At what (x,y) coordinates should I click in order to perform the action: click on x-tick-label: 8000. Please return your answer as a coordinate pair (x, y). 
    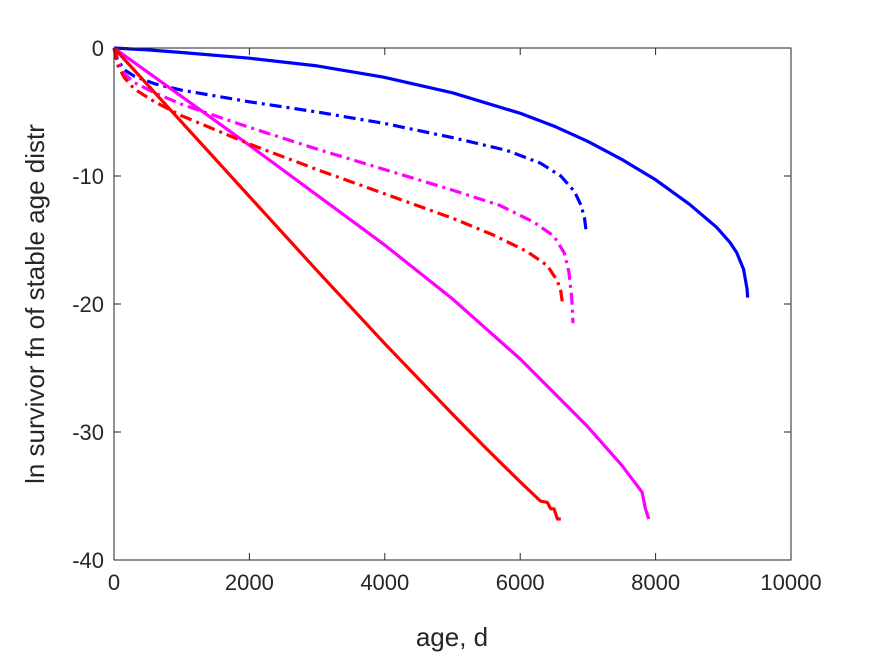
    Looking at the image, I should click on (655, 582).